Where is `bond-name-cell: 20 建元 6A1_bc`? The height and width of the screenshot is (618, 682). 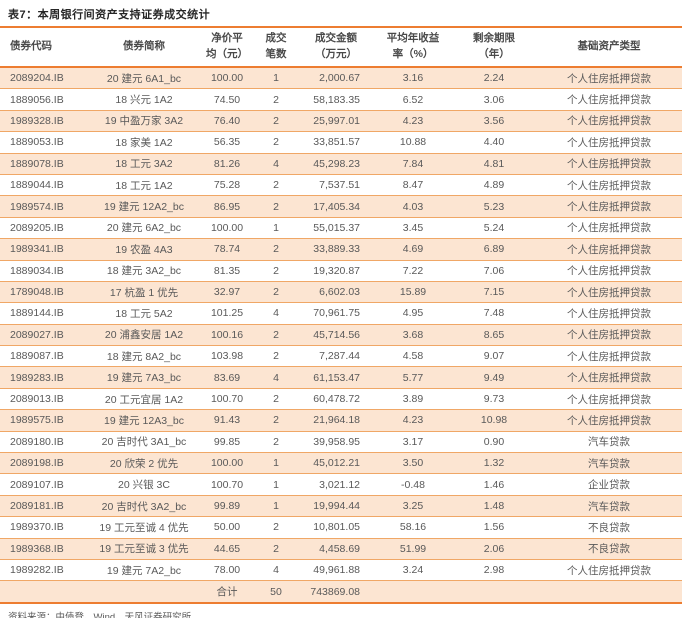
bond-name-cell: 20 建元 6A1_bc is located at coordinates (144, 78).